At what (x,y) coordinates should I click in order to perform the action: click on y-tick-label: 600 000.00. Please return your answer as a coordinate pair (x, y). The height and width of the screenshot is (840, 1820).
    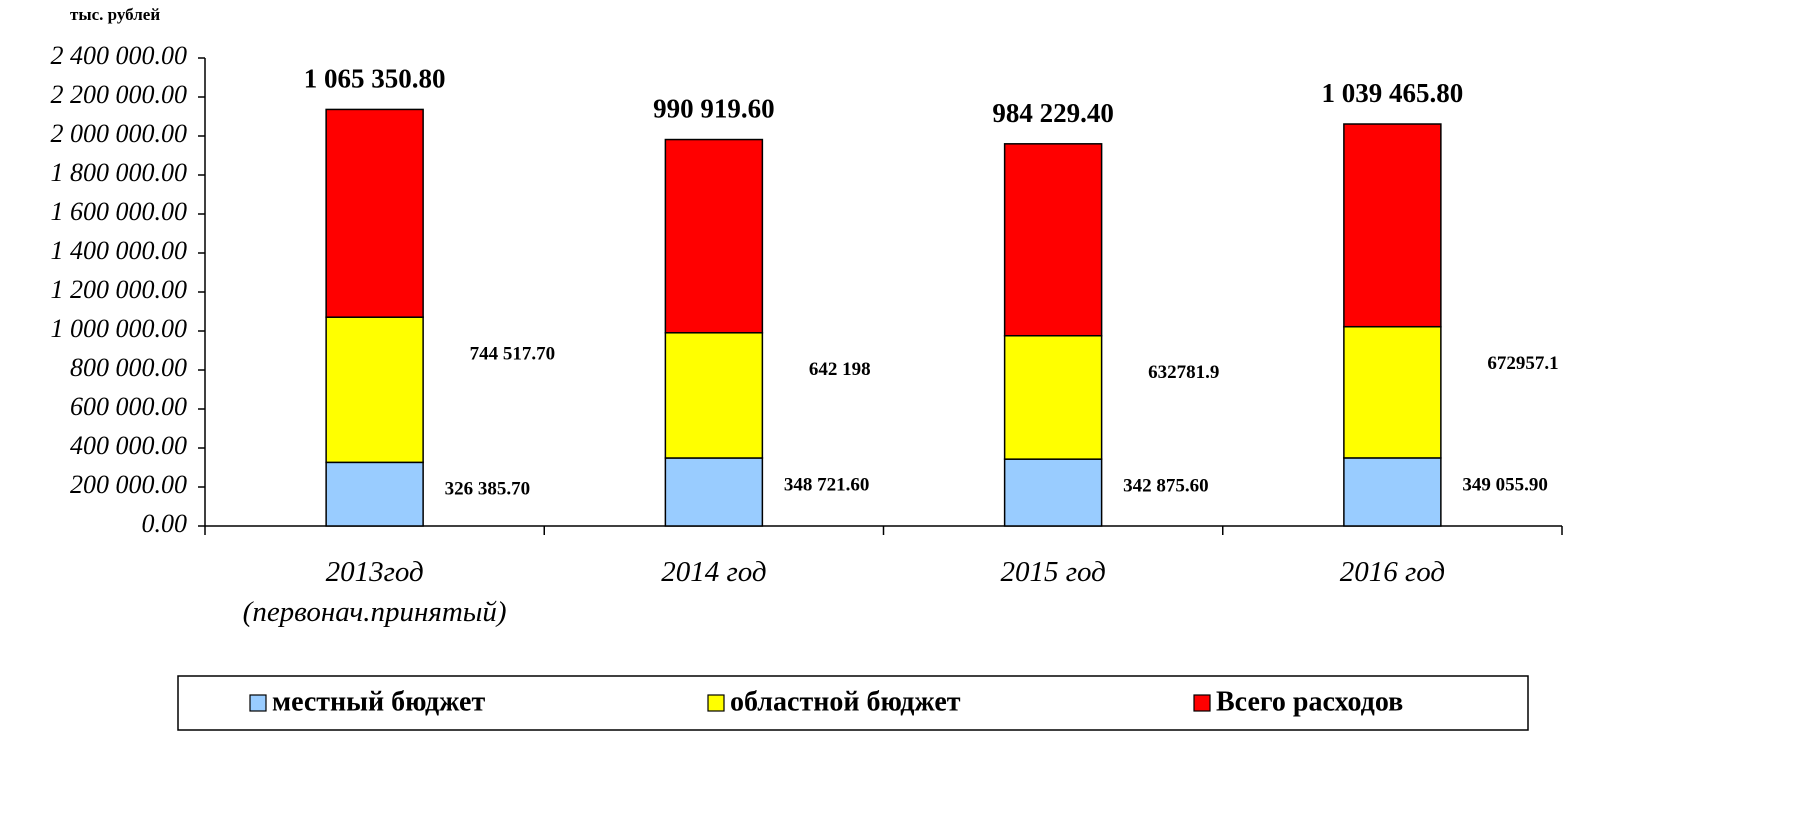
    Looking at the image, I should click on (128, 406).